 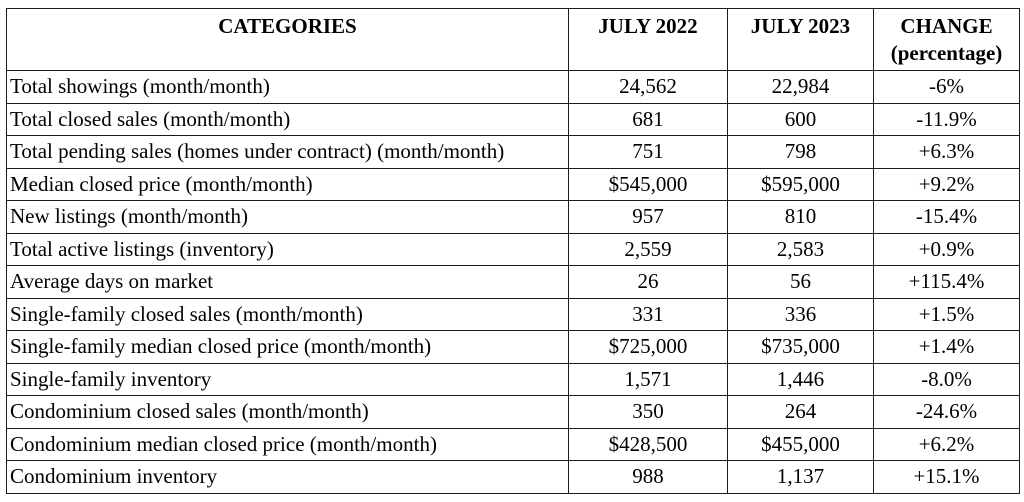 I want to click on cell-jul2023: 2,583, so click(x=800, y=249).